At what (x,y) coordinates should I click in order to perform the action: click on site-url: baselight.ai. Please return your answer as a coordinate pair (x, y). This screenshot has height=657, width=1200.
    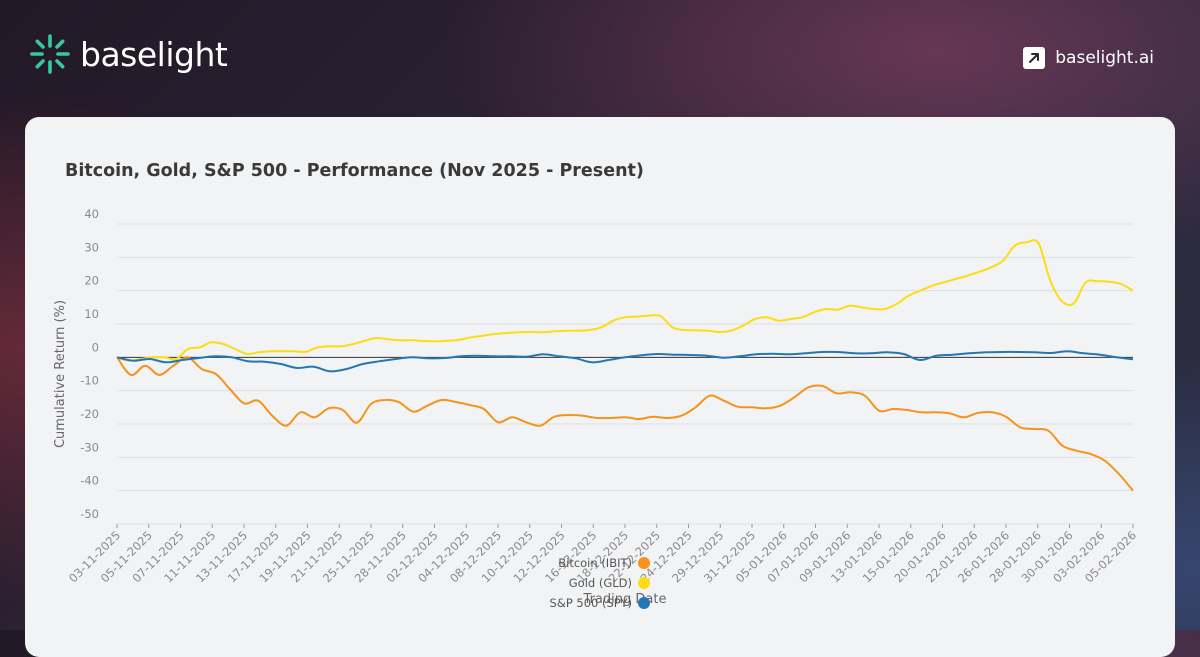
    Looking at the image, I should click on (1104, 58).